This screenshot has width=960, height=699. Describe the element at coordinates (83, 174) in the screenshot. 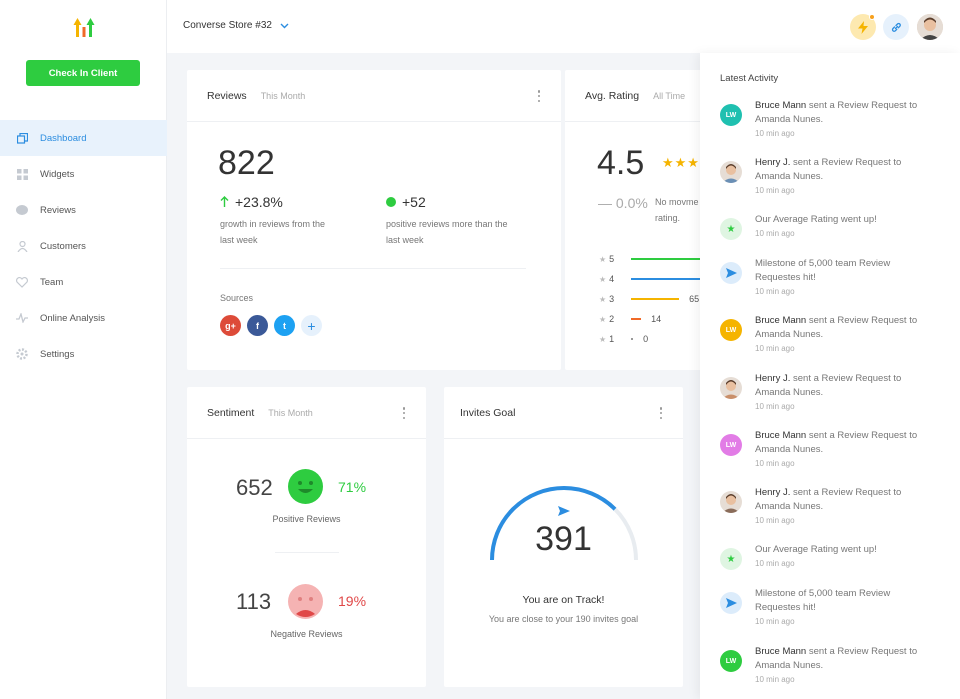

I see `sidebar-item-widgets: Widgets` at that location.